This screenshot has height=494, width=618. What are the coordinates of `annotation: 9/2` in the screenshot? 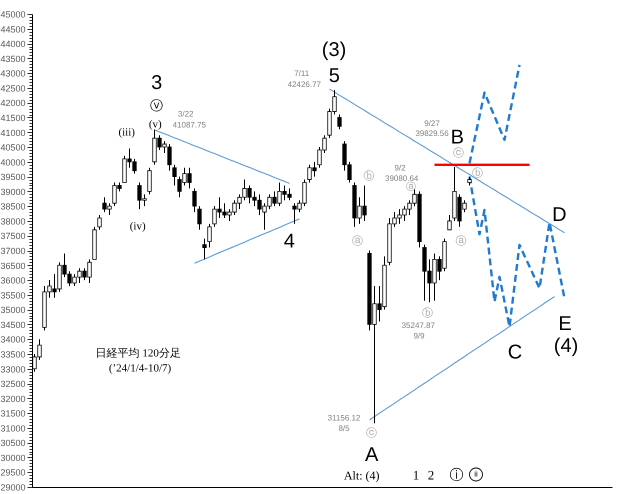 It's located at (400, 167).